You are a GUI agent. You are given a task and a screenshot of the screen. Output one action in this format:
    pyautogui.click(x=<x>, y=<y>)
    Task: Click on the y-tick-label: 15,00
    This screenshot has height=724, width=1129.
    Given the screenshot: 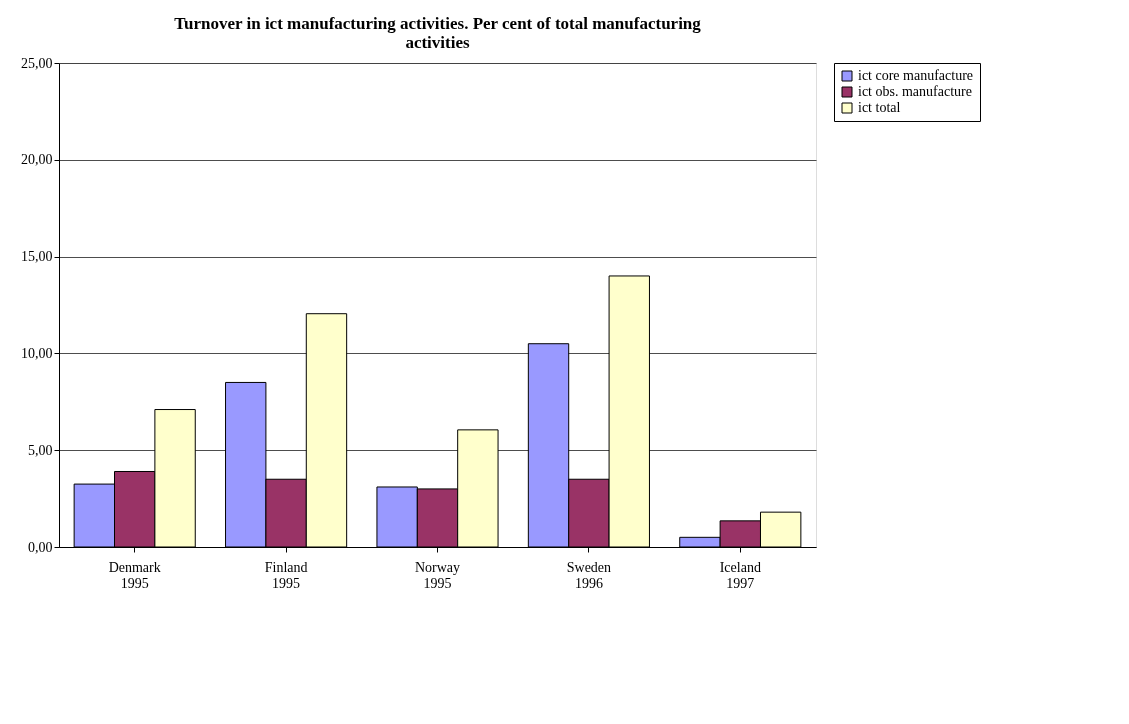 What is the action you would take?
    pyautogui.click(x=37, y=257)
    